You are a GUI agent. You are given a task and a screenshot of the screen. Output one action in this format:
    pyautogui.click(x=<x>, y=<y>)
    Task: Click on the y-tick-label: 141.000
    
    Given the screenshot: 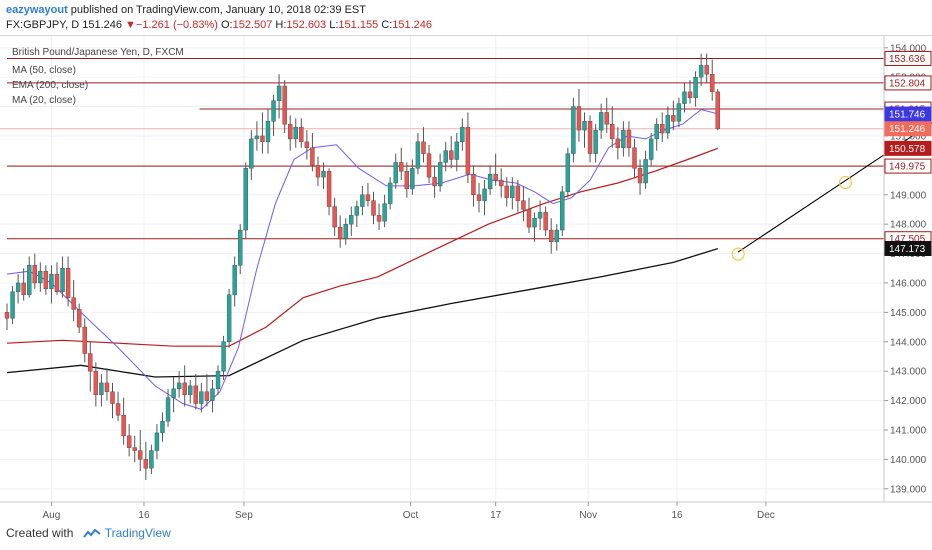 What is the action you would take?
    pyautogui.click(x=908, y=430)
    